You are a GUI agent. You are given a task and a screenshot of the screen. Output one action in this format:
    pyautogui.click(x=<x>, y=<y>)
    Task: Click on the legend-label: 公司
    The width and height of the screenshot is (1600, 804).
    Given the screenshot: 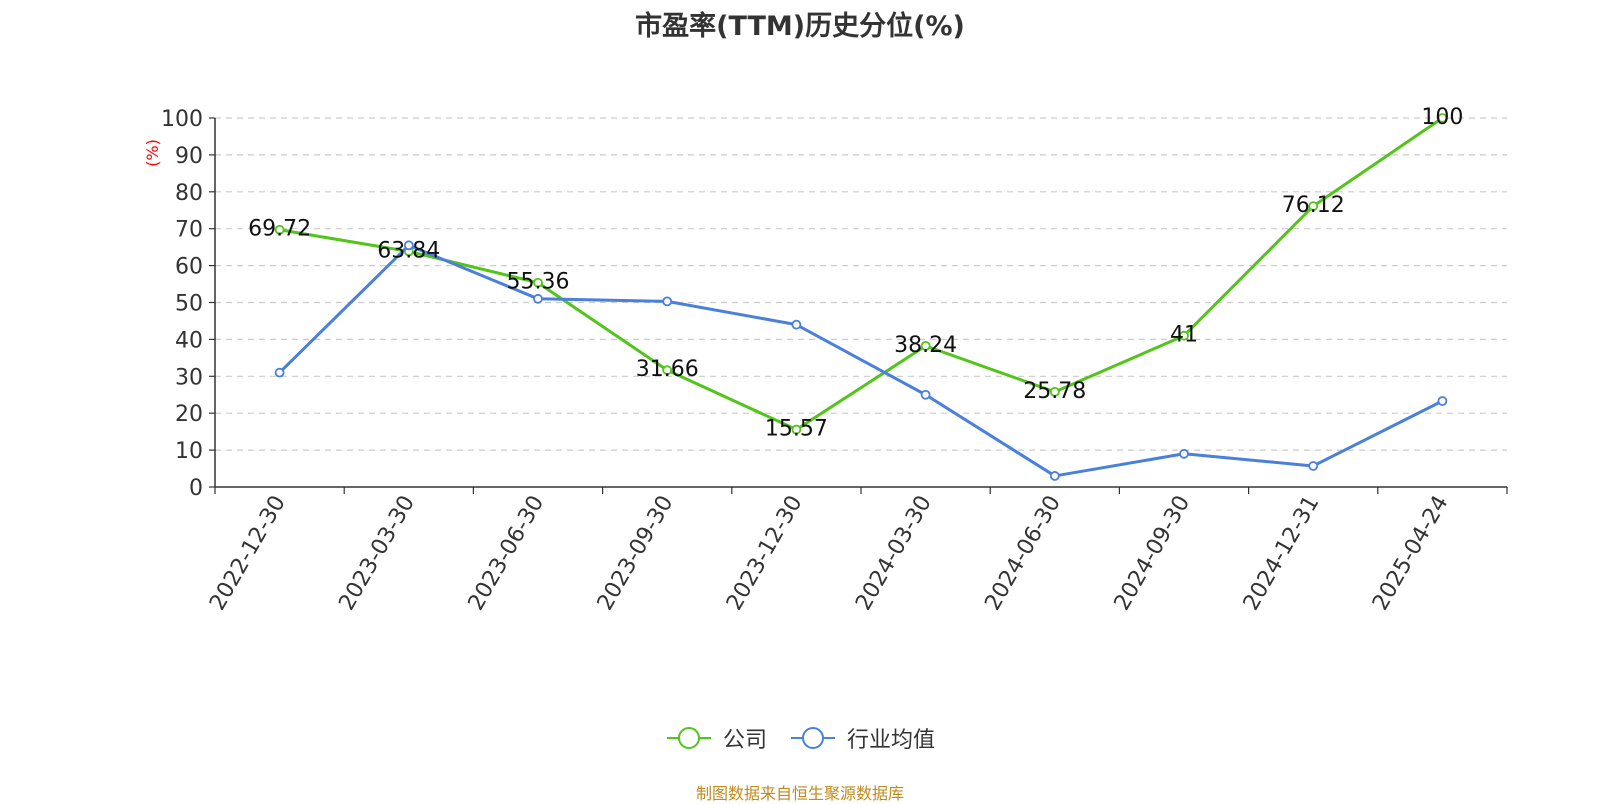 What is the action you would take?
    pyautogui.click(x=744, y=740)
    